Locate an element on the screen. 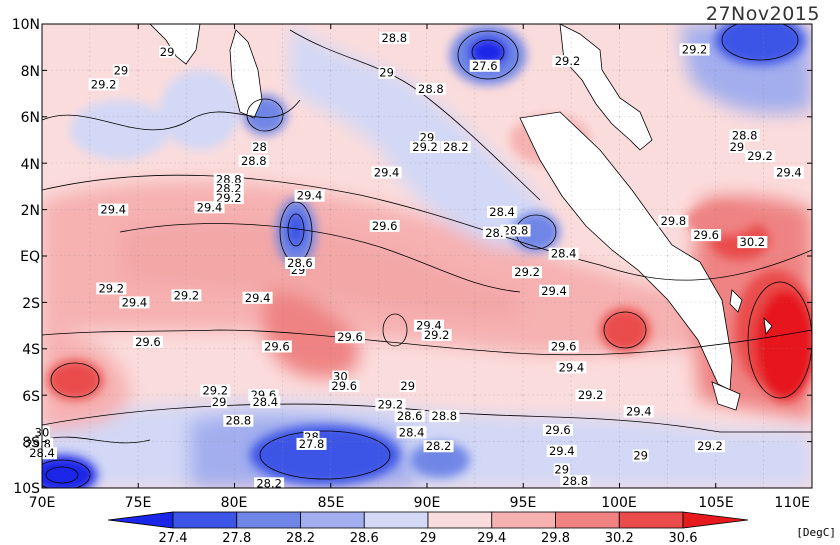  contour-label-text: 27.6 is located at coordinates (485, 66).